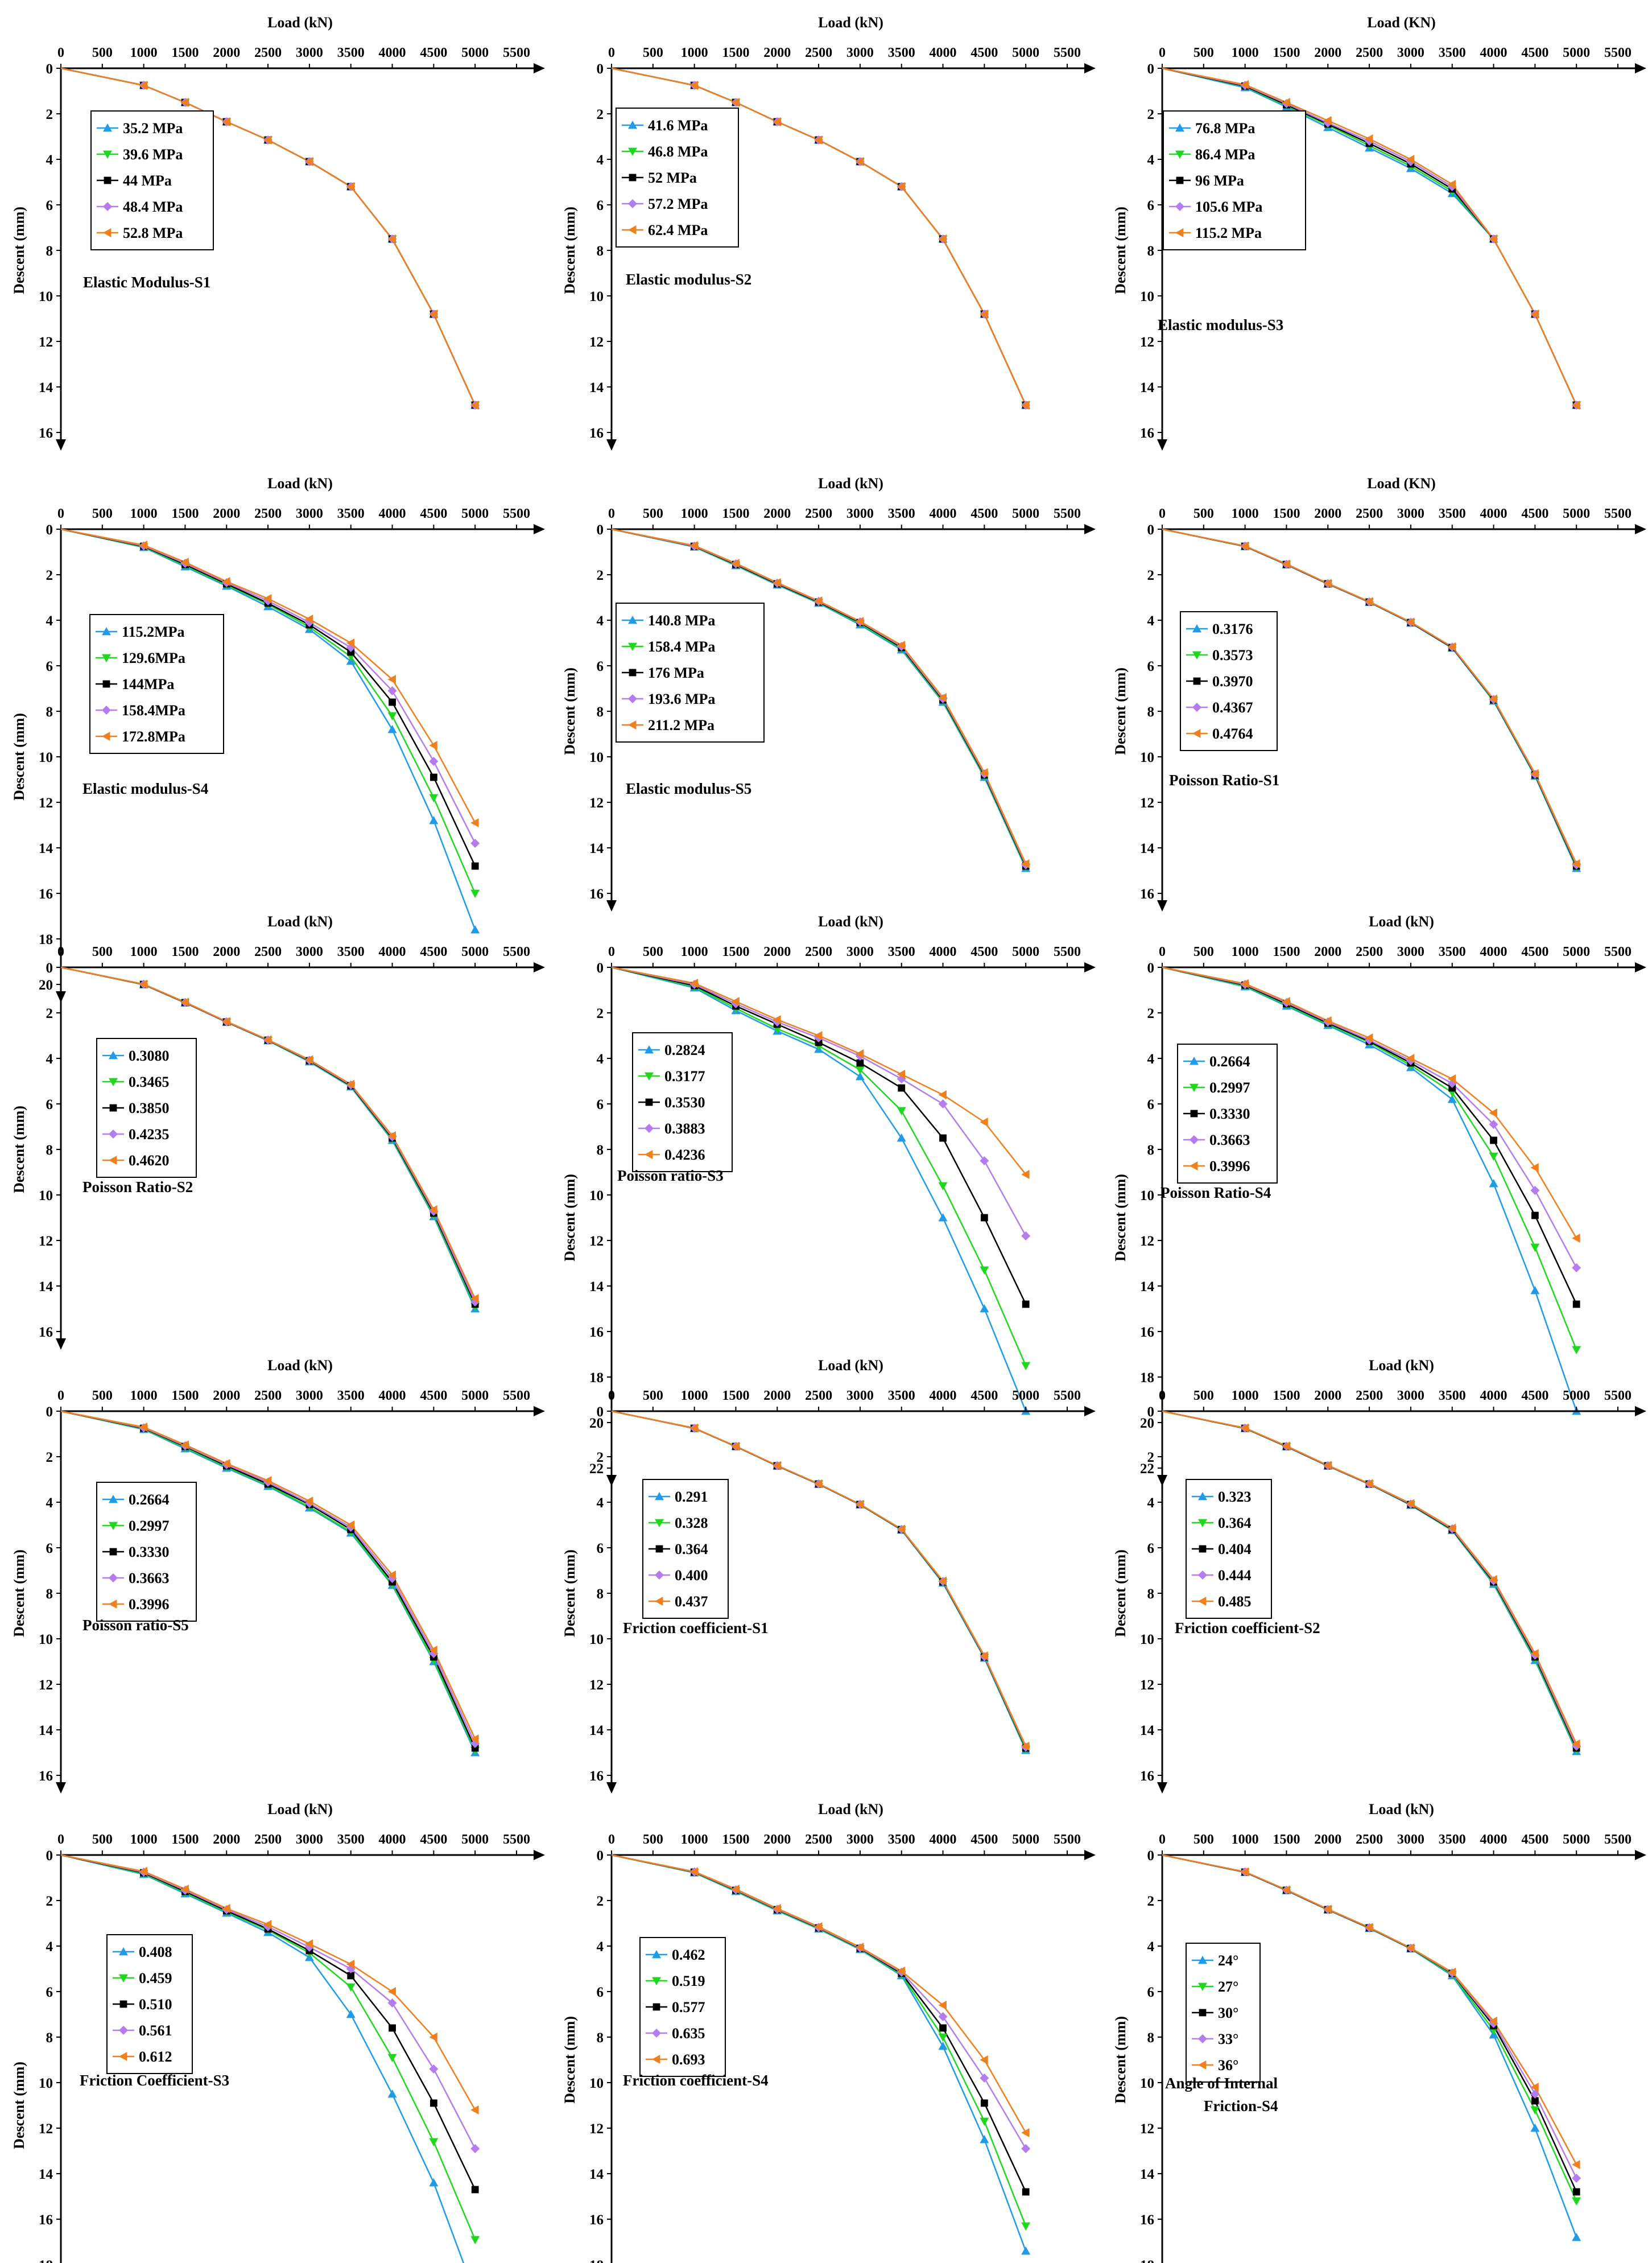 The height and width of the screenshot is (2263, 1652). Describe the element at coordinates (516, 53) in the screenshot. I see `x-tick-label: 5500` at that location.